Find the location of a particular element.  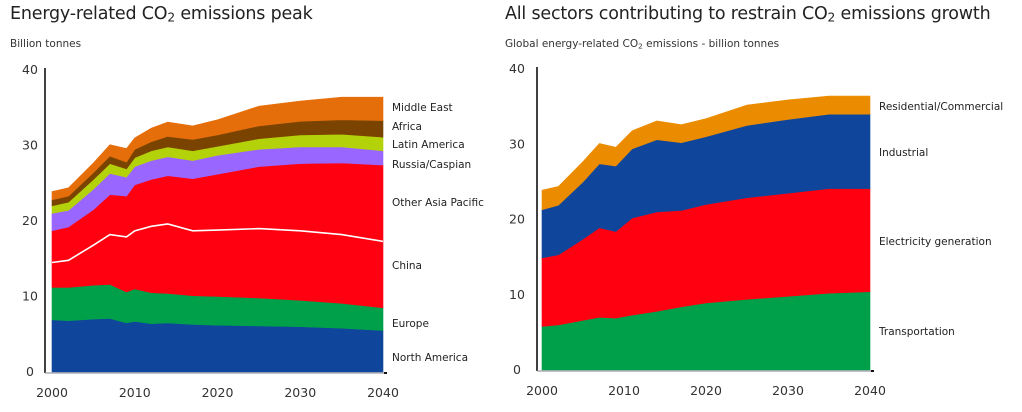

legend-label-africa: Africa is located at coordinates (407, 127).